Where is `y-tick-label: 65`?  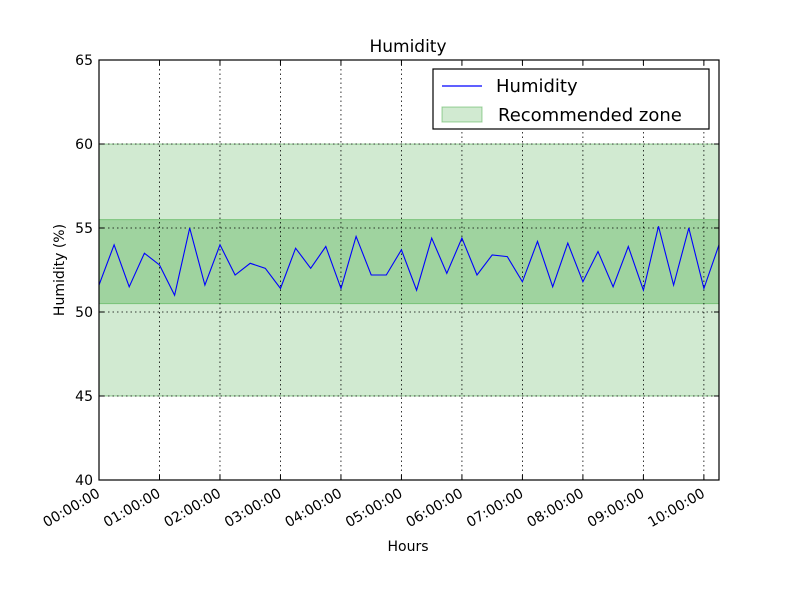
y-tick-label: 65 is located at coordinates (84, 61).